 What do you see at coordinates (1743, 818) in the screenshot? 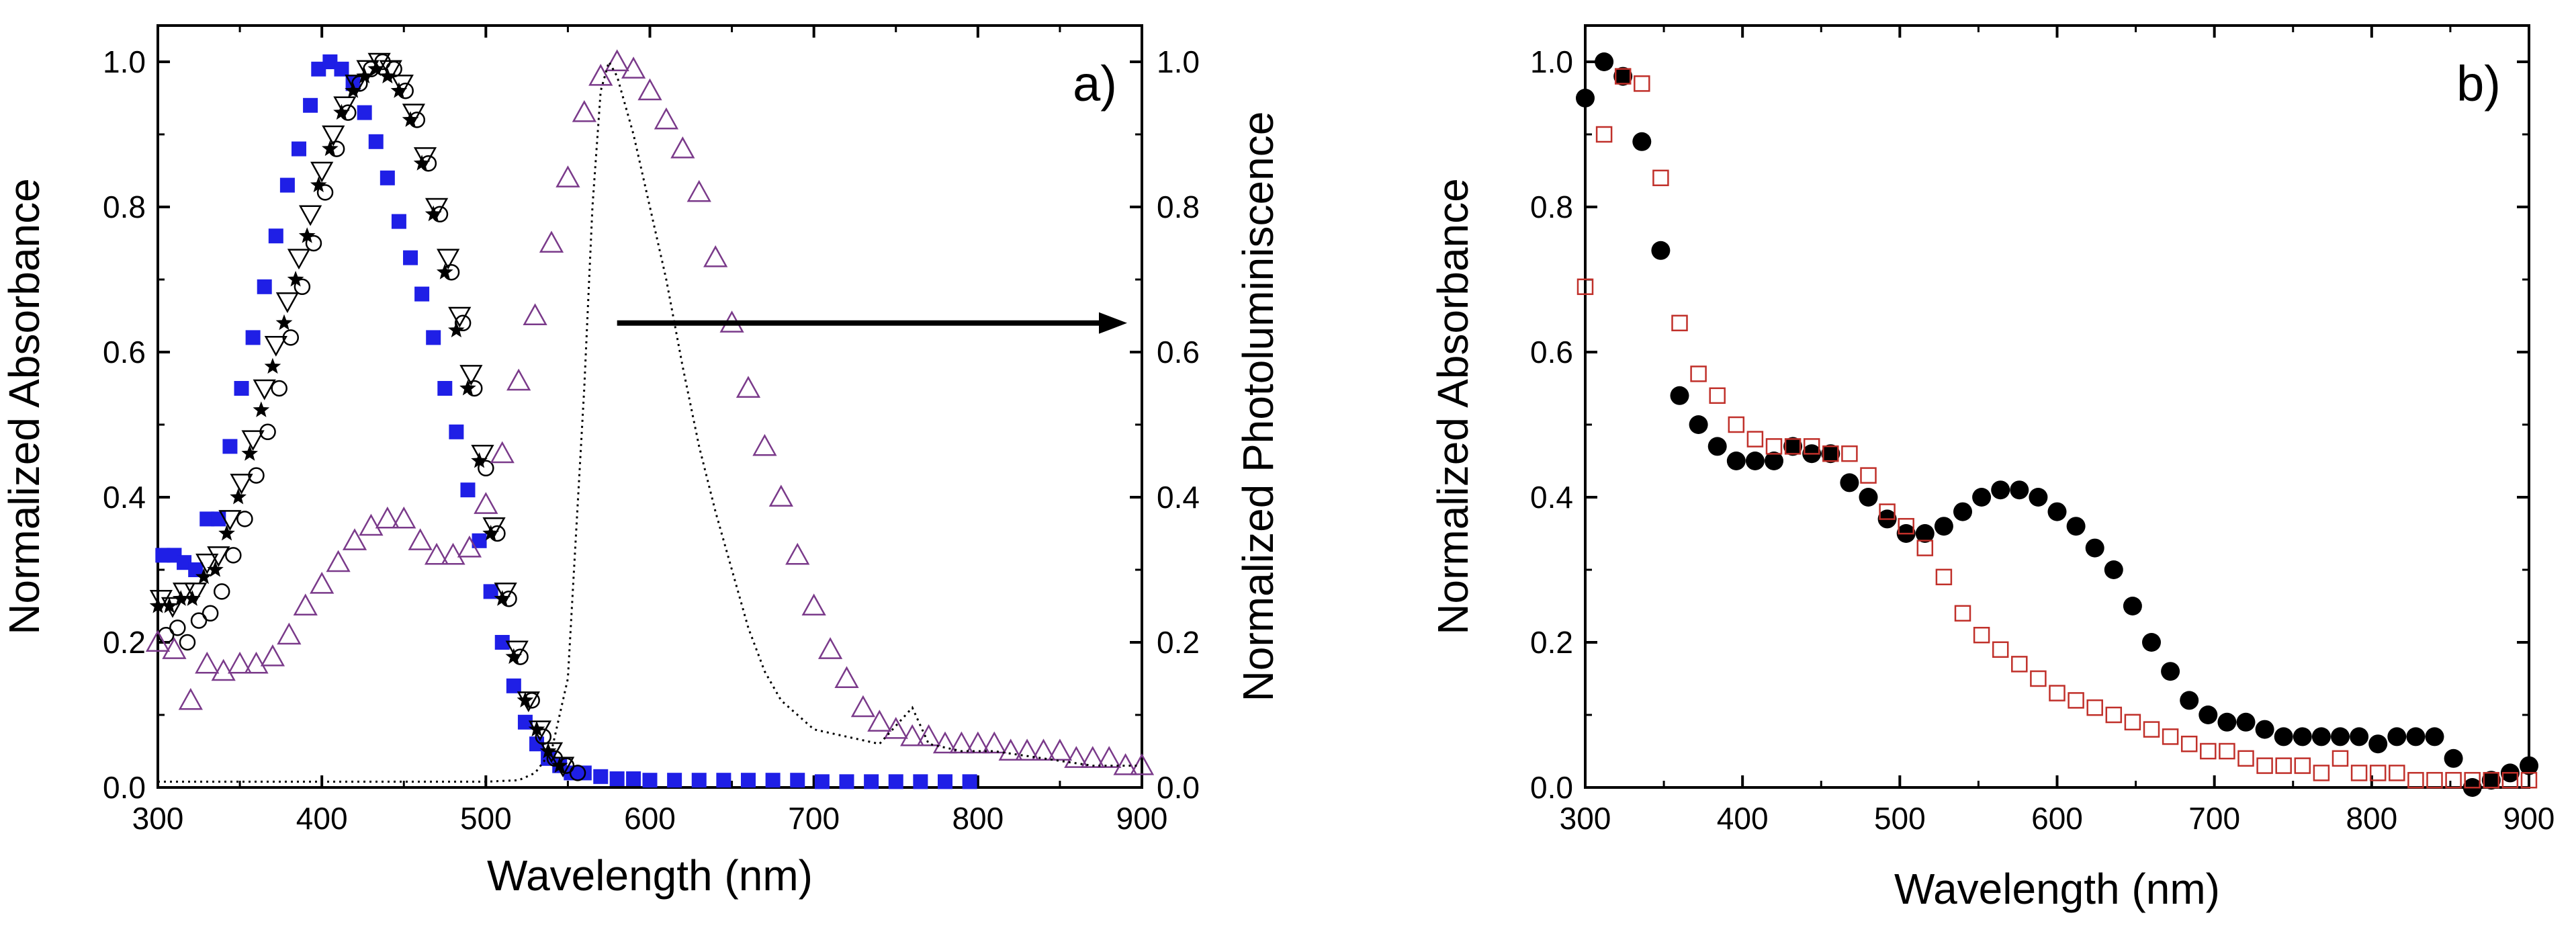
I see `x-tick-label: 400` at bounding box center [1743, 818].